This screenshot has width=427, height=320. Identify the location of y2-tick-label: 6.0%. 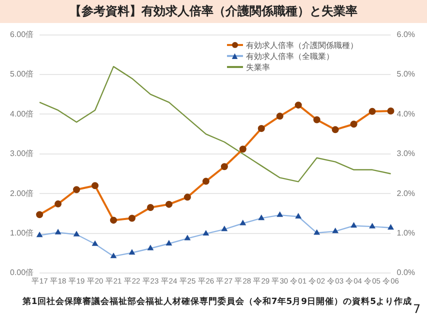
(405, 35).